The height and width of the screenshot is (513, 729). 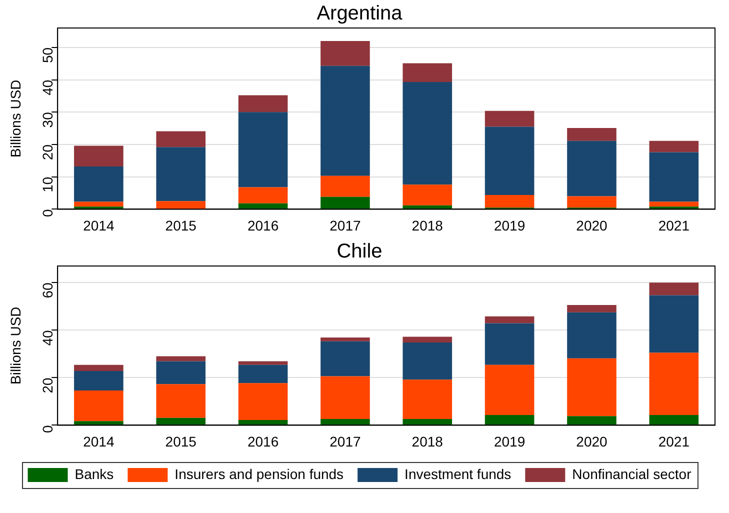 What do you see at coordinates (47, 55) in the screenshot?
I see `y-tick-label: 50` at bounding box center [47, 55].